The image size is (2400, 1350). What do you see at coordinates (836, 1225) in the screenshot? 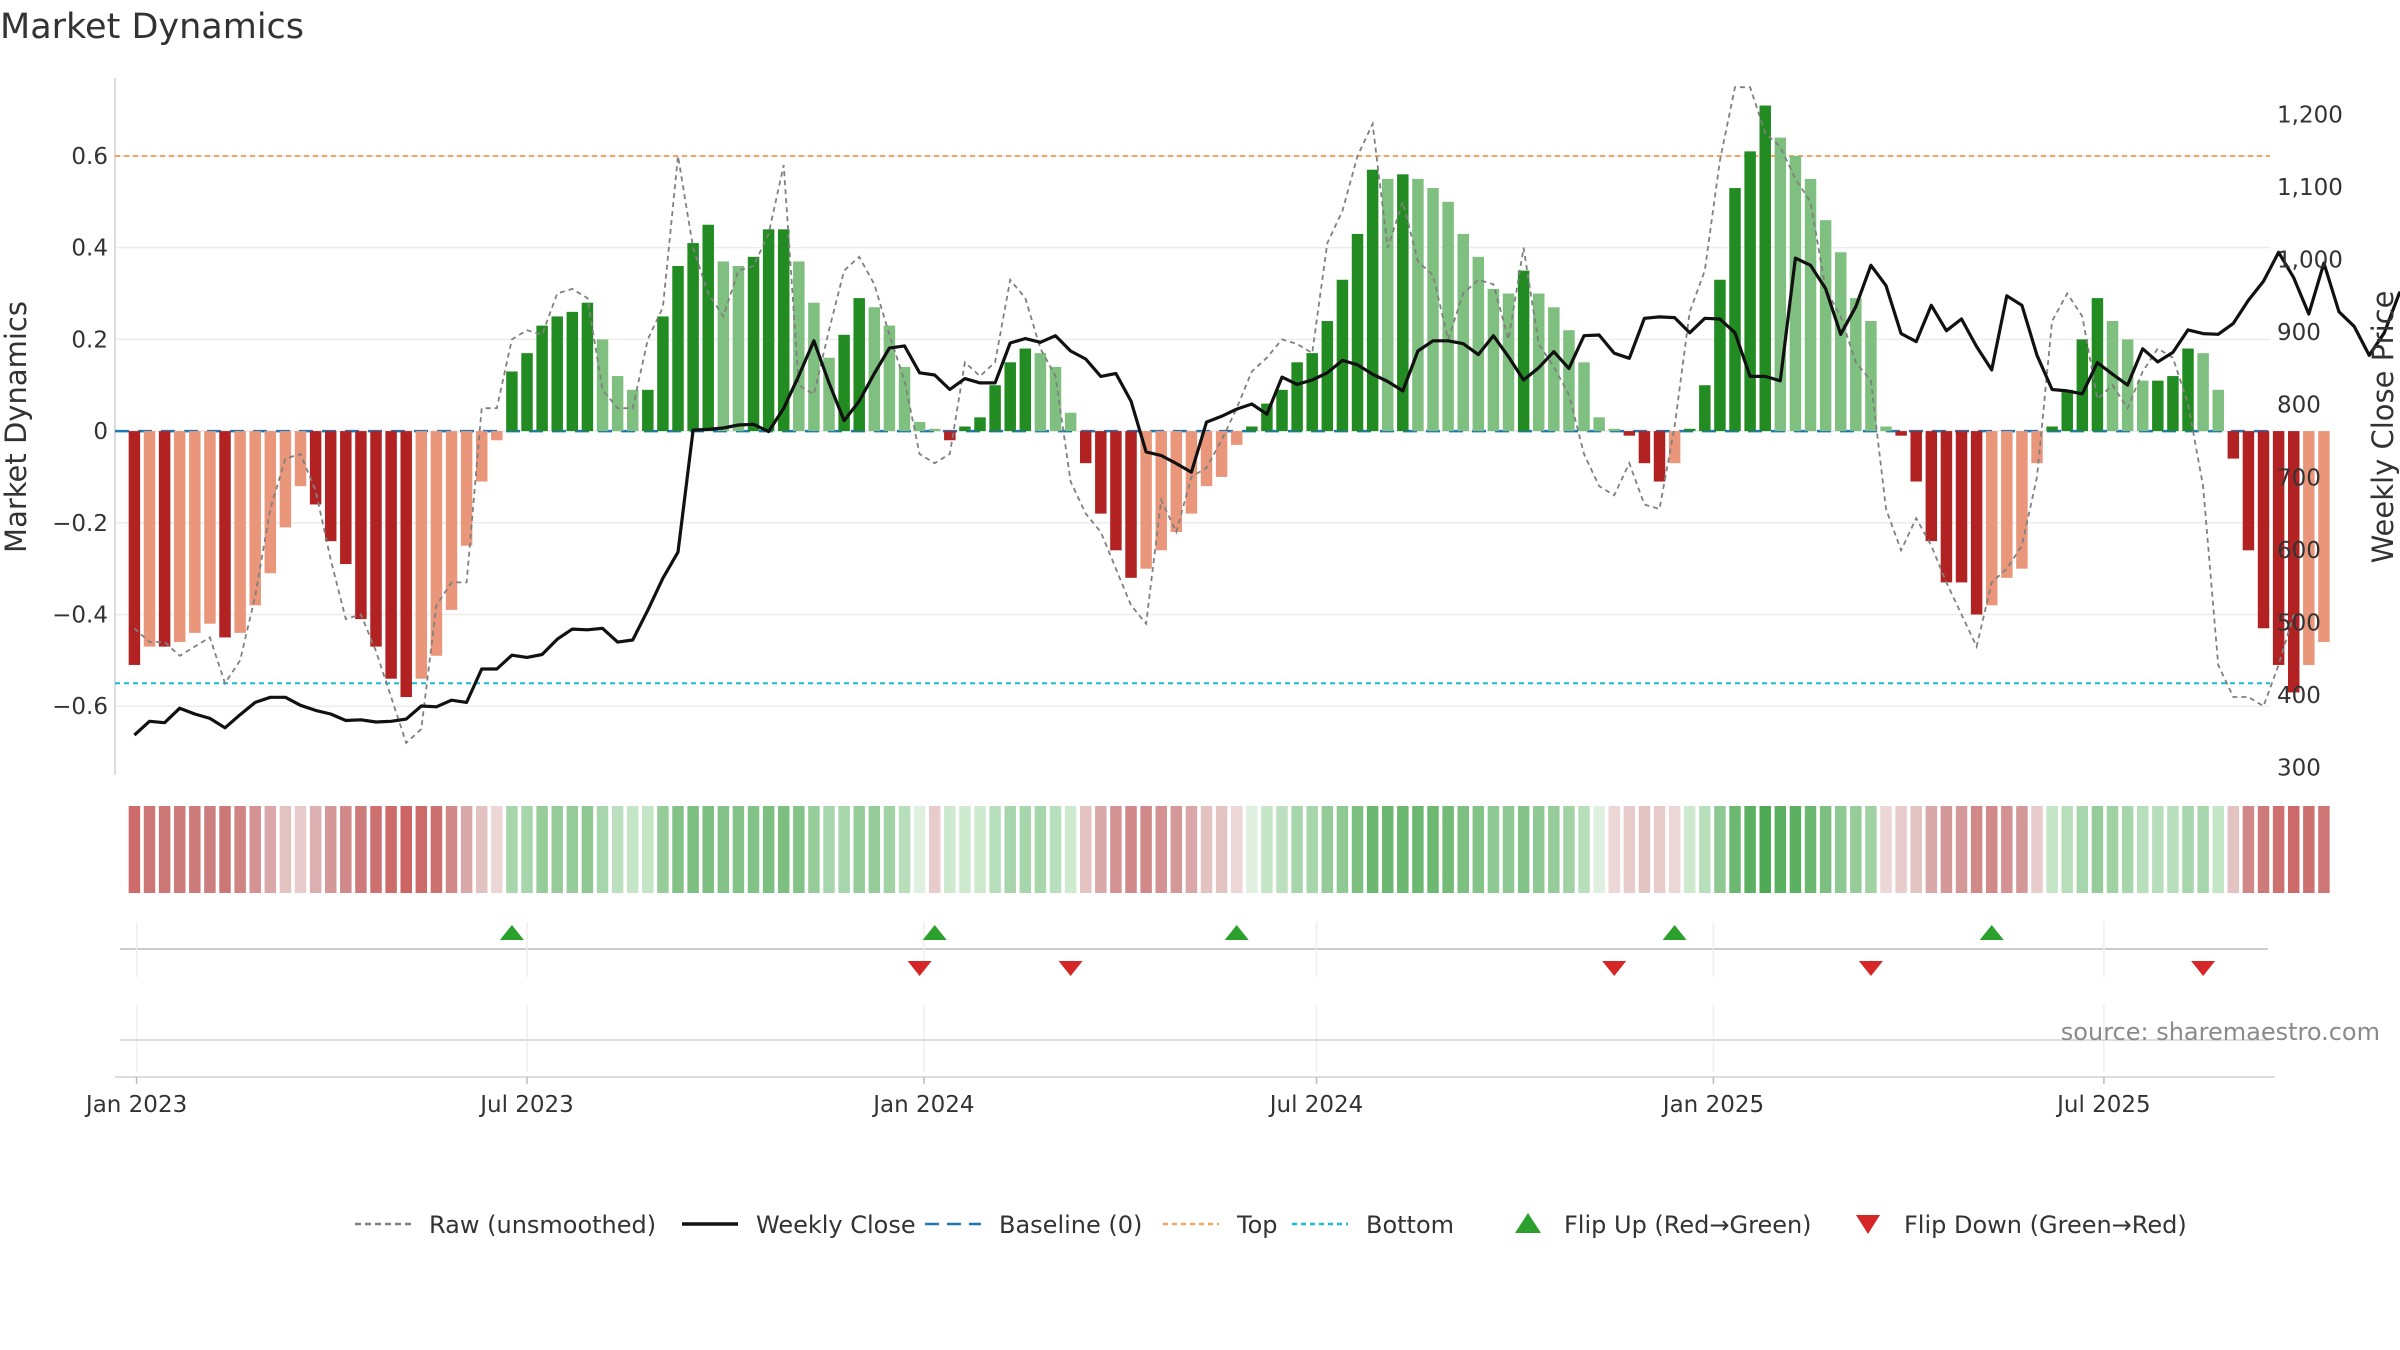
I see `legend-label: Weekly Close` at bounding box center [836, 1225].